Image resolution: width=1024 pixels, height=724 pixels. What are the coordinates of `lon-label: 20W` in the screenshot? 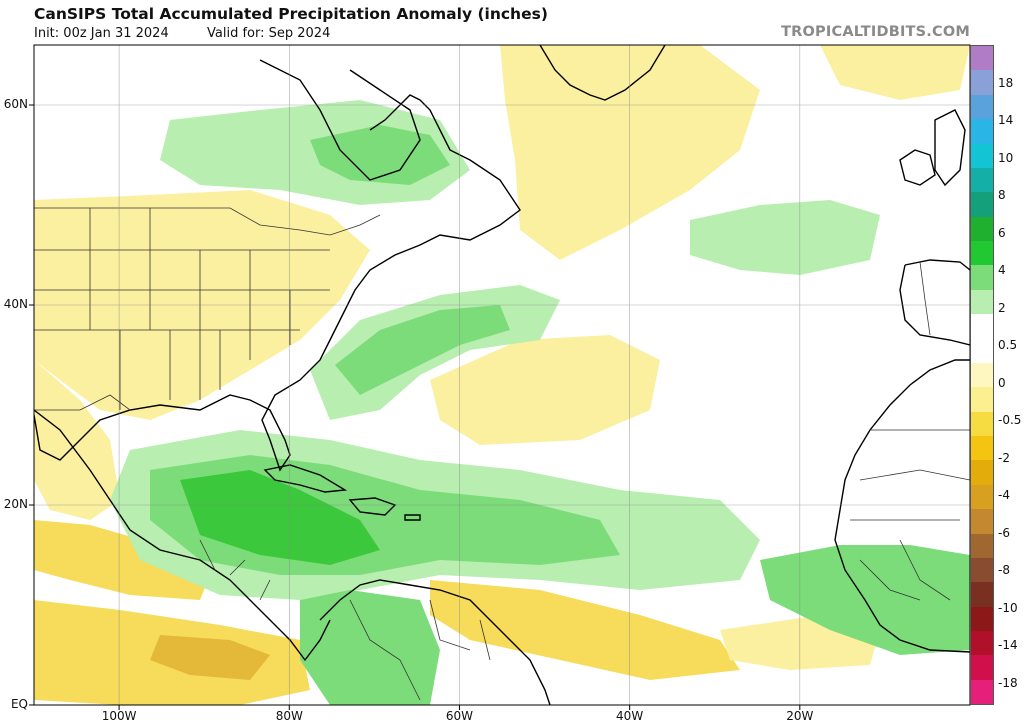 It's located at (800, 716).